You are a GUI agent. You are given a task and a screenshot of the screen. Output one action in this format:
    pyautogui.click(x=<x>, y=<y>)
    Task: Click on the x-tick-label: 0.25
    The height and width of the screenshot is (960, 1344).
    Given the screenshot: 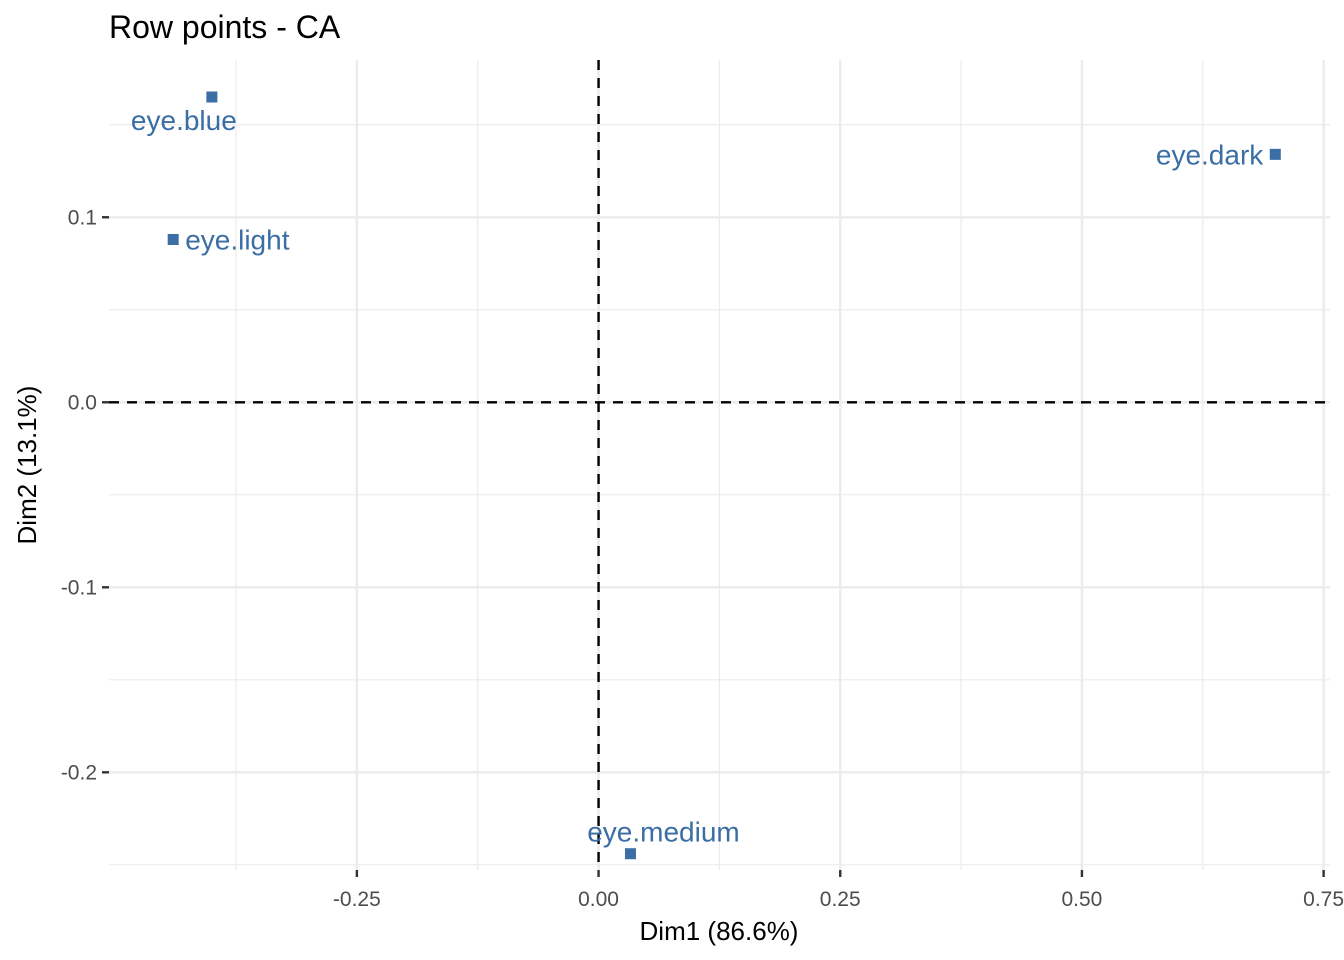 What is the action you would take?
    pyautogui.click(x=840, y=899)
    